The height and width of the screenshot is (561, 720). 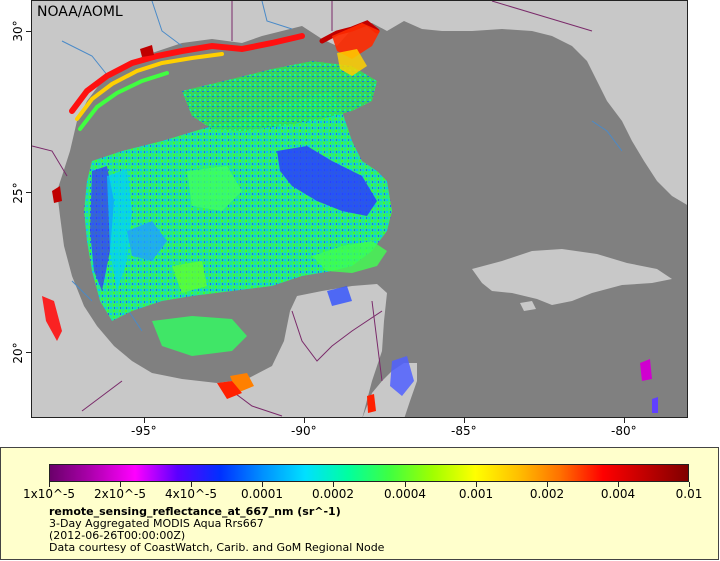 What do you see at coordinates (262, 494) in the screenshot?
I see `colorbar-tick-label: 0.0001` at bounding box center [262, 494].